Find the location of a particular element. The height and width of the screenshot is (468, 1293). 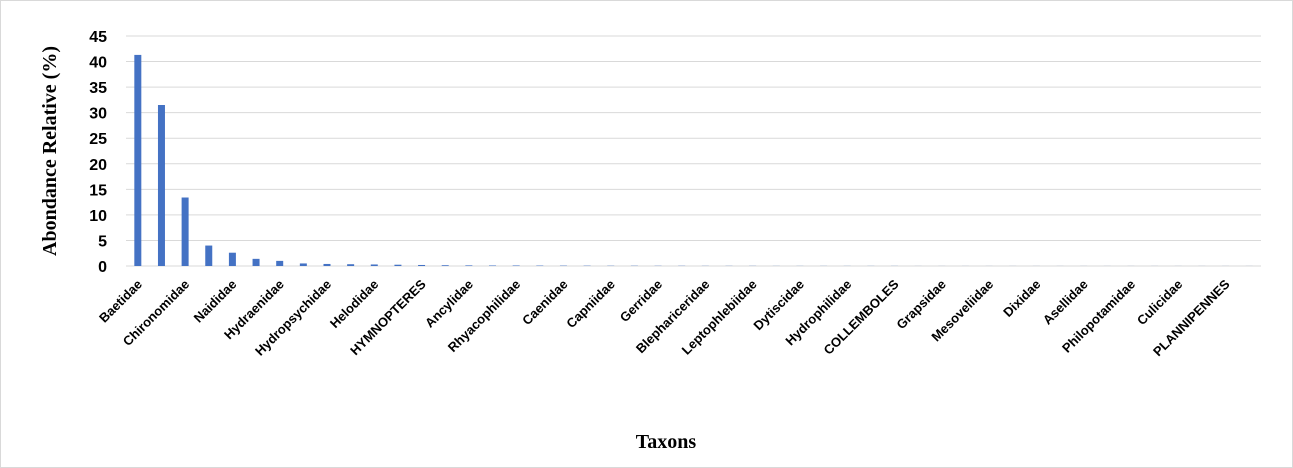

x-tick-label: Dixidae is located at coordinates (1021, 298).